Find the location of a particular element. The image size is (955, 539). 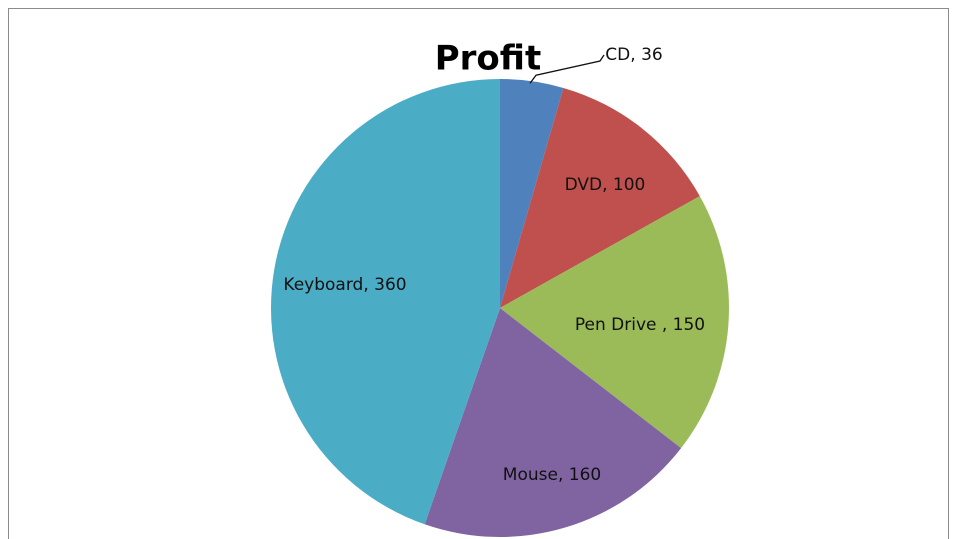

chart-title: Profit is located at coordinates (488, 59).